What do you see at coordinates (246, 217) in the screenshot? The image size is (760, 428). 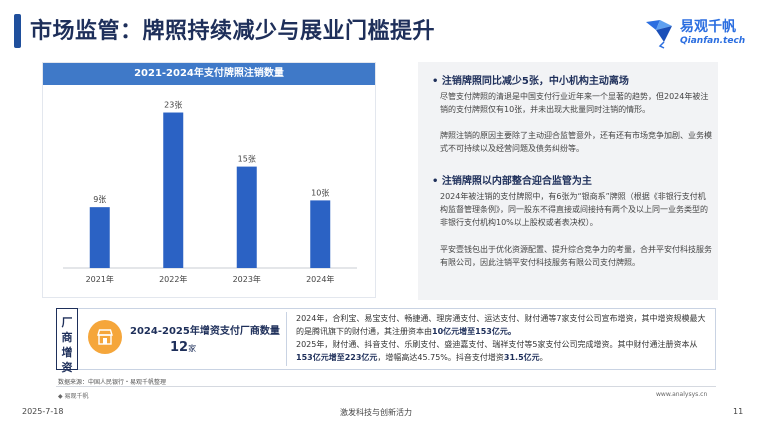 I see `bar-2023年` at bounding box center [246, 217].